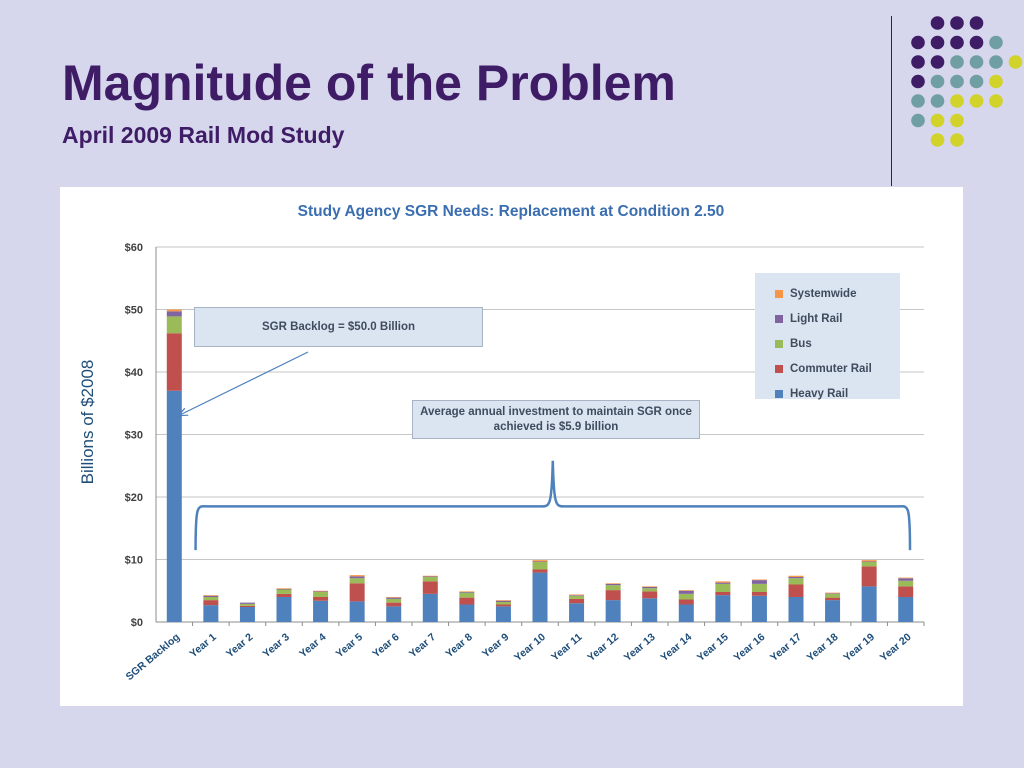  What do you see at coordinates (553, 505) in the screenshot?
I see `annual-range-brace` at bounding box center [553, 505].